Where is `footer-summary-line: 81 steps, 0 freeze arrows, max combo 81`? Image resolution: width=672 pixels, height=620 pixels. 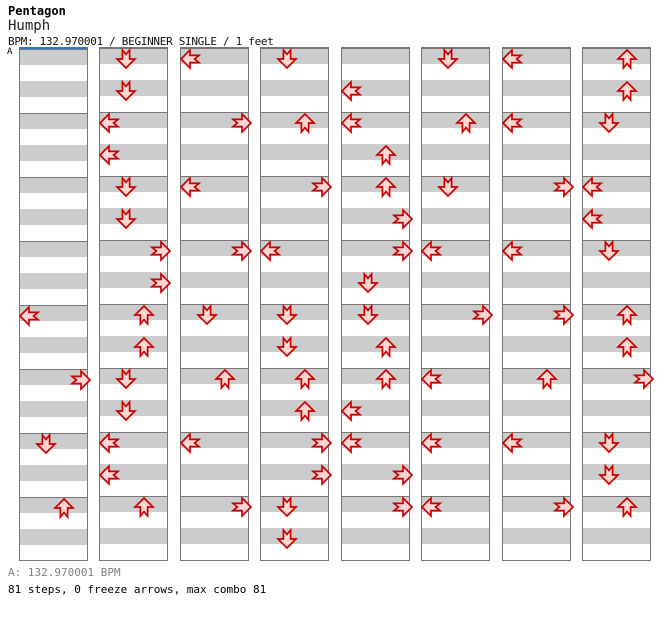 footer-summary-line: 81 steps, 0 freeze arrows, max combo 81 is located at coordinates (137, 589).